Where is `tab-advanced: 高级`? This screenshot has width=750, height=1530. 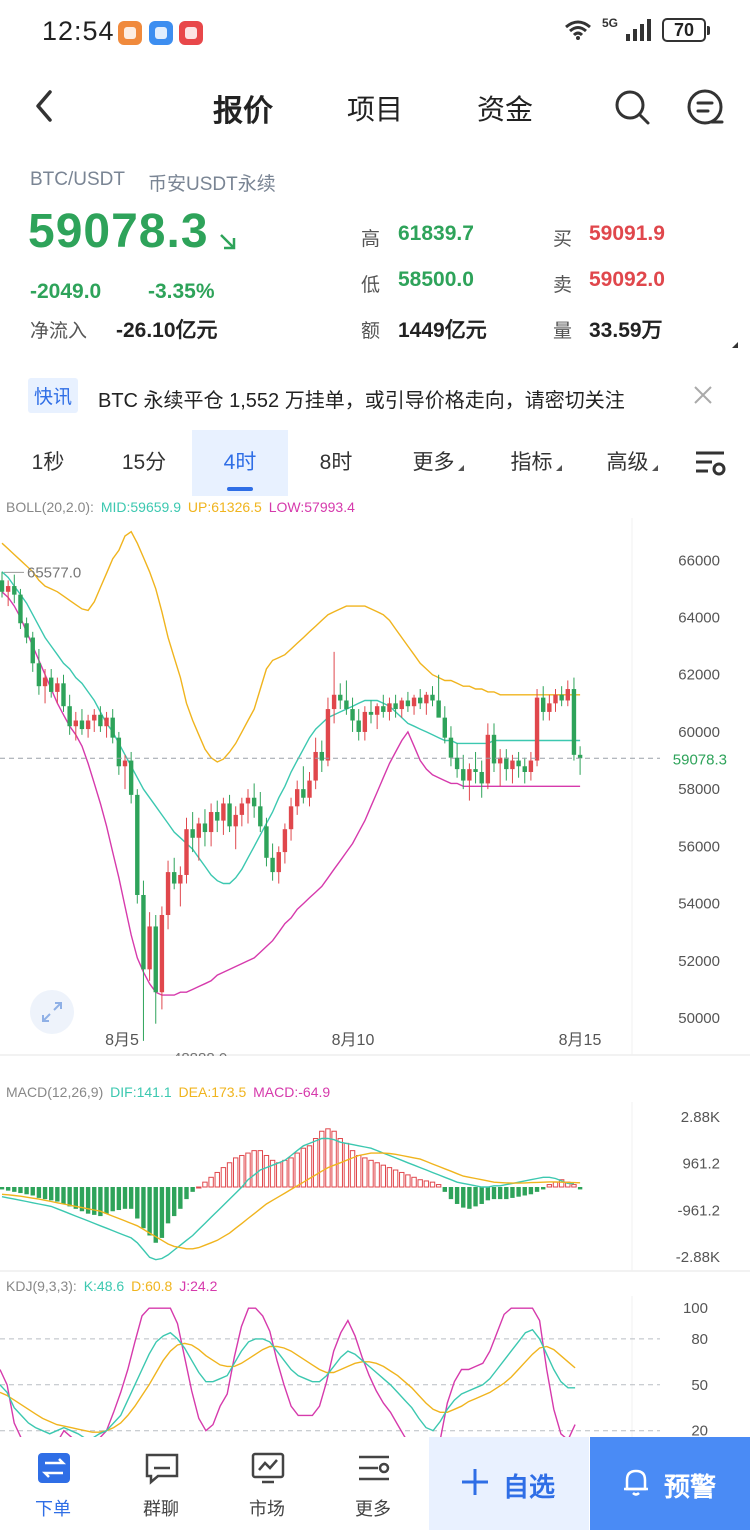 tab-advanced: 高级 is located at coordinates (632, 463).